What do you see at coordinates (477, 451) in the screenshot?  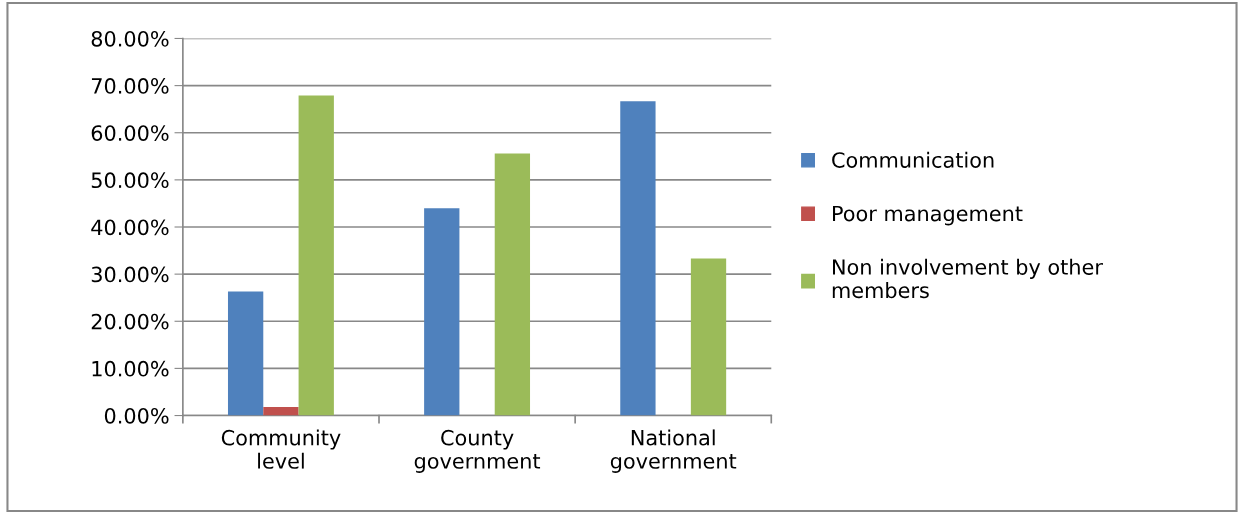 I see `x-tick-label: County government` at bounding box center [477, 451].